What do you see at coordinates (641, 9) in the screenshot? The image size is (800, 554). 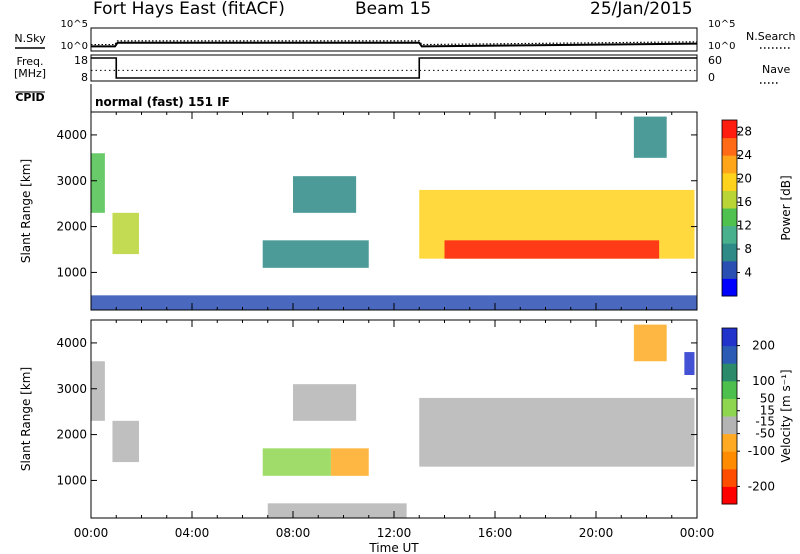 I see `date-label: 25/Jan/2015` at bounding box center [641, 9].